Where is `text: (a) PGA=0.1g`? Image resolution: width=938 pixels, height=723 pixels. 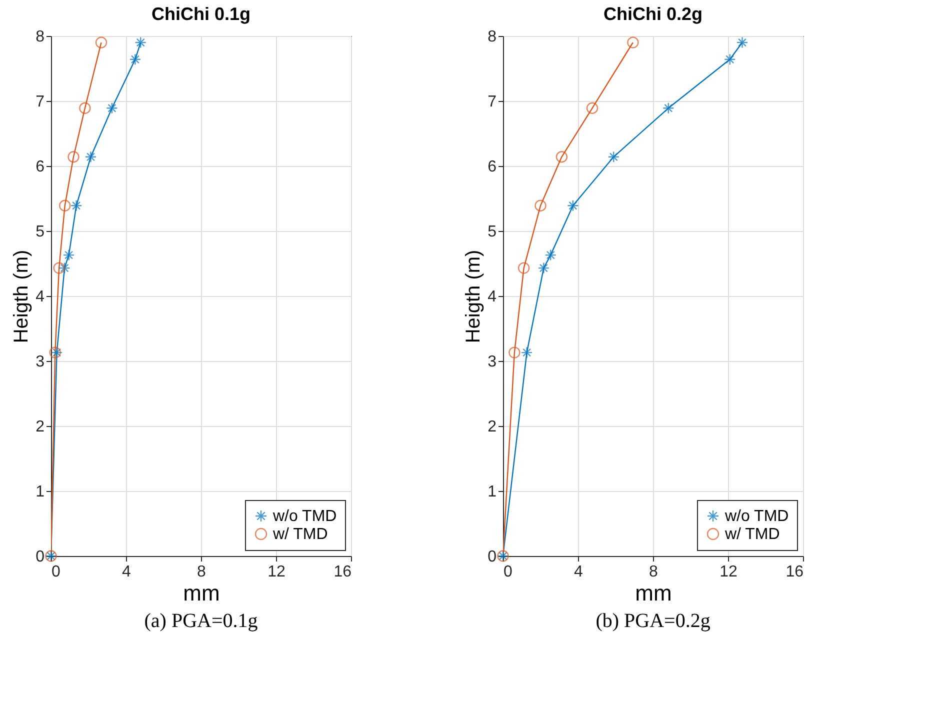 text: (a) PGA=0.1g is located at coordinates (201, 621).